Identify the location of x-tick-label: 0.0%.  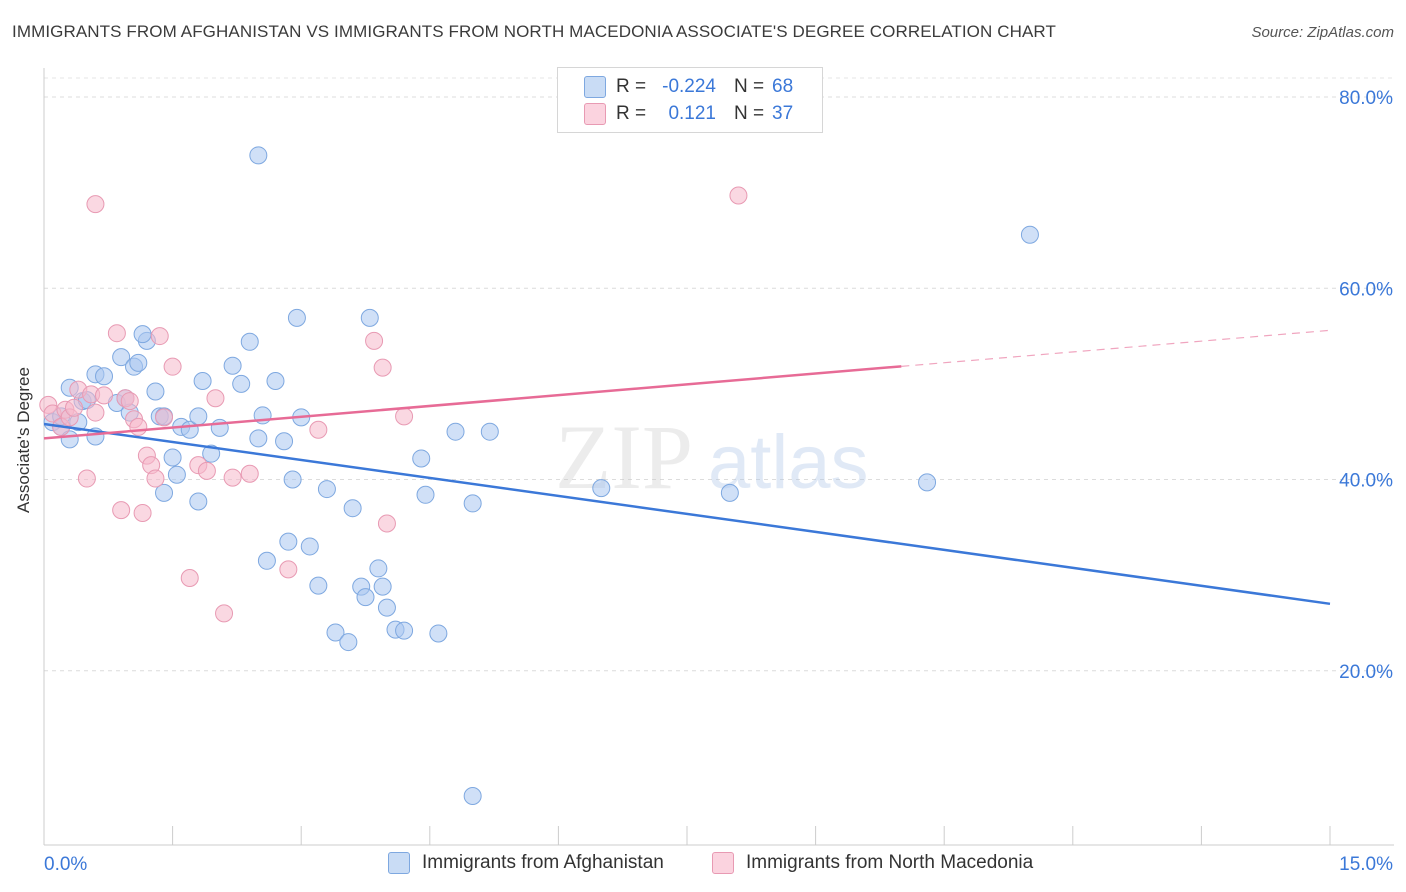
(65, 864).